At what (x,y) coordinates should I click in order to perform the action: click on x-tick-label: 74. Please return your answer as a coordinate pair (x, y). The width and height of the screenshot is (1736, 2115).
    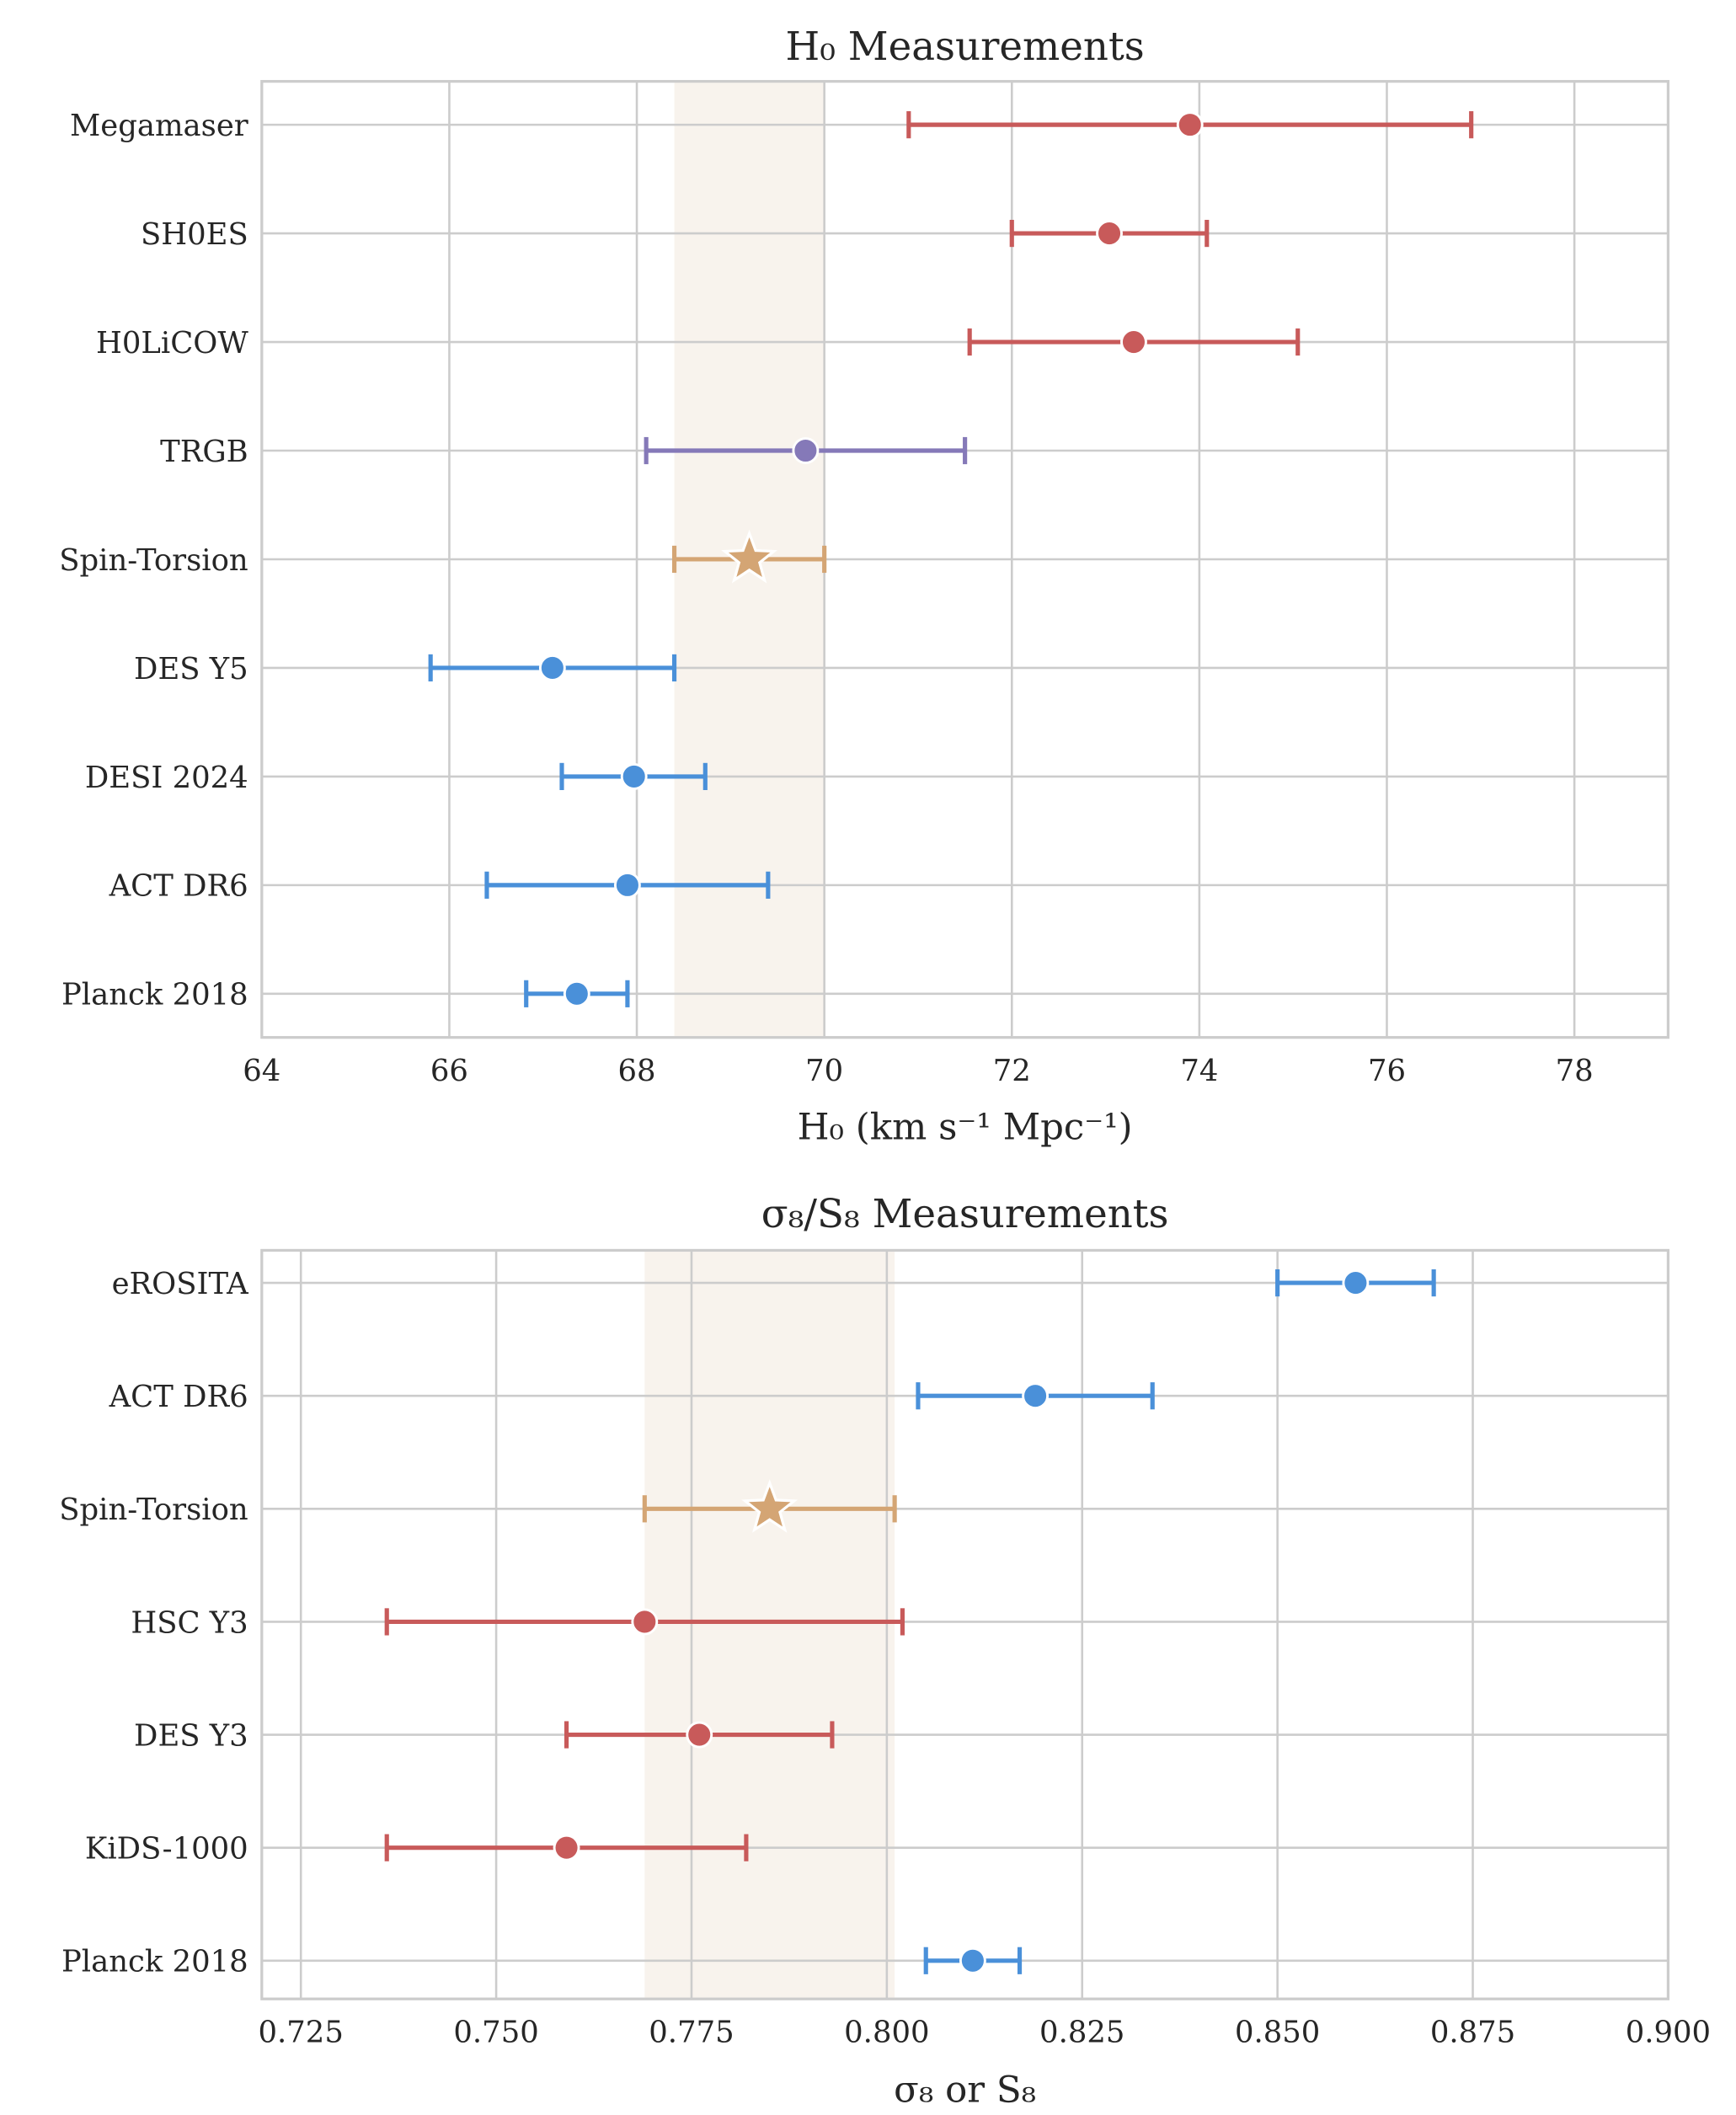
    Looking at the image, I should click on (1199, 1071).